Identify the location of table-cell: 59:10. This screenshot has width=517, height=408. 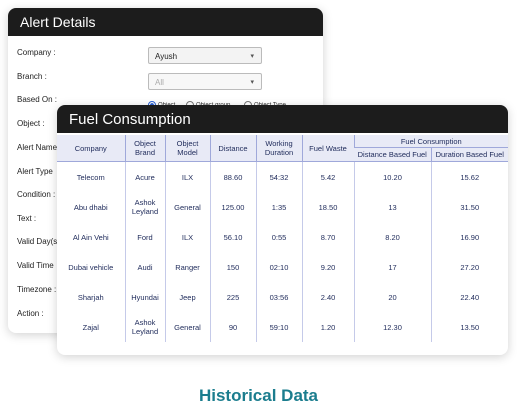
(278, 327).